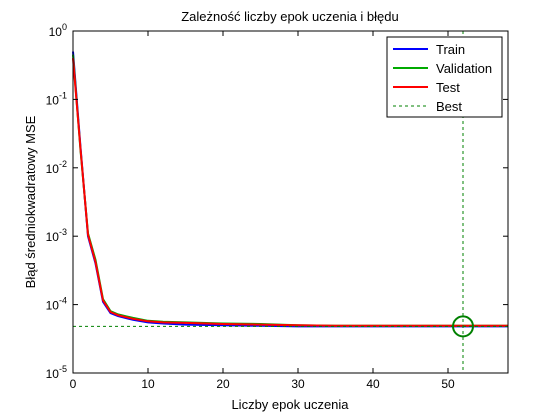 This screenshot has width=560, height=420. Describe the element at coordinates (30, 201) in the screenshot. I see `y-axis-title: Błąd średniokwadratowy MSE` at that location.